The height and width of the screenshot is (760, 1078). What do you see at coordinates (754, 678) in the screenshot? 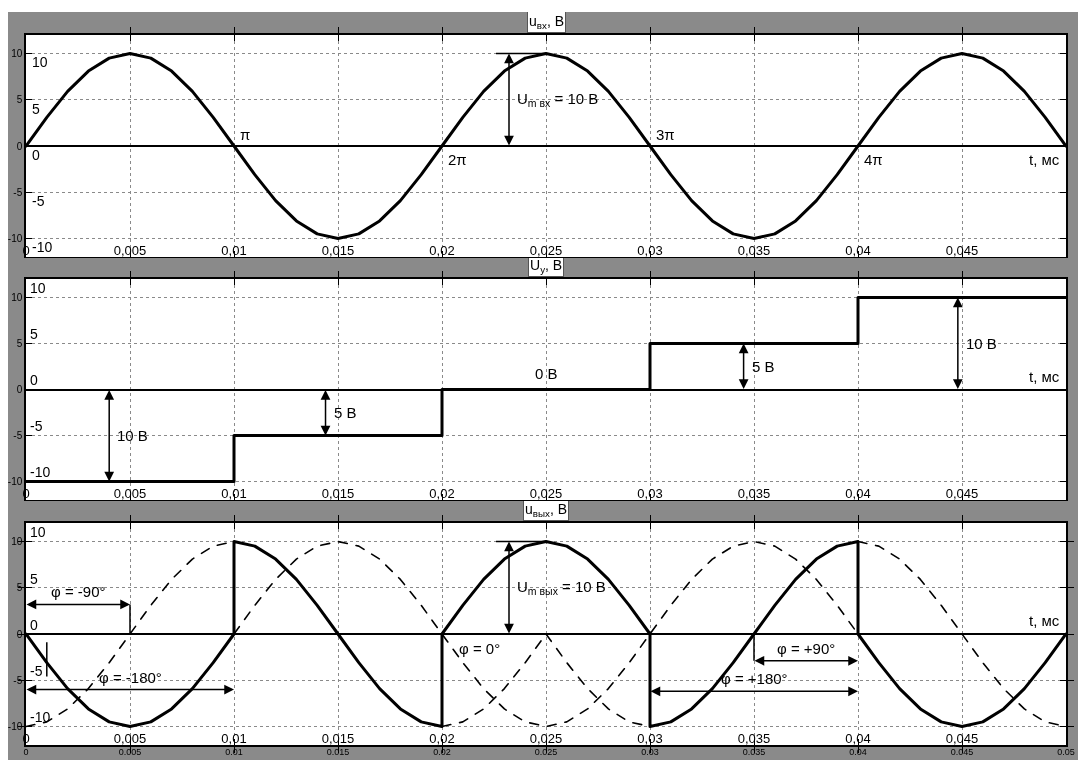
I see `annotation: φ = +180°` at bounding box center [754, 678].